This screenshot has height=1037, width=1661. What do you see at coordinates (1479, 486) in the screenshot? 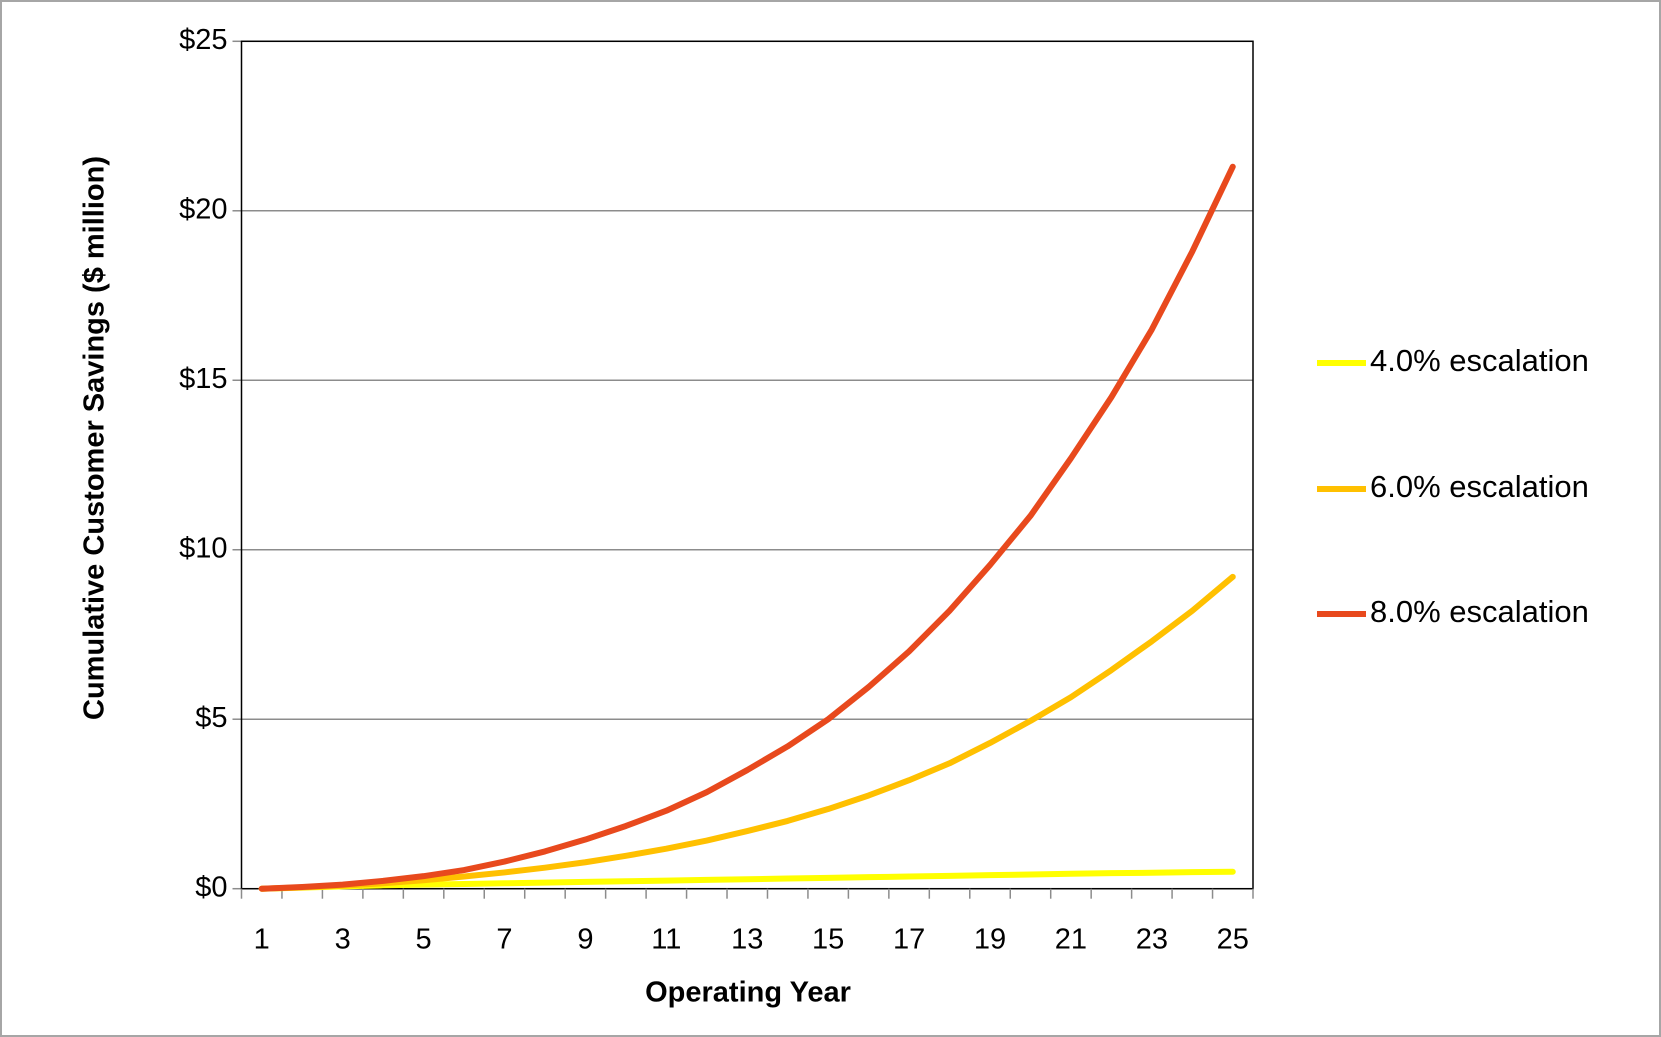
I see `legend-label: 6.0% escalation` at bounding box center [1479, 486].